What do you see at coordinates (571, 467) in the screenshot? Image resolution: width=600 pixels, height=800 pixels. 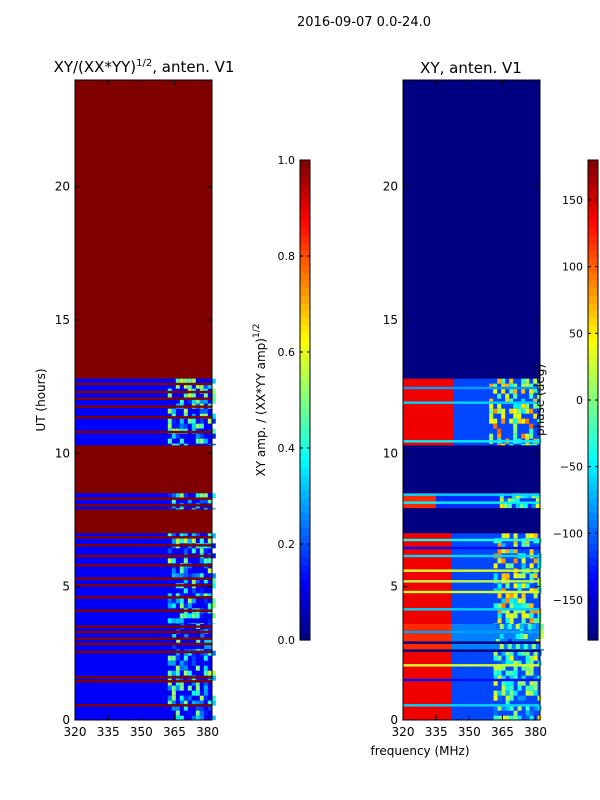 I see `colorbar-tick-label: −50` at bounding box center [571, 467].